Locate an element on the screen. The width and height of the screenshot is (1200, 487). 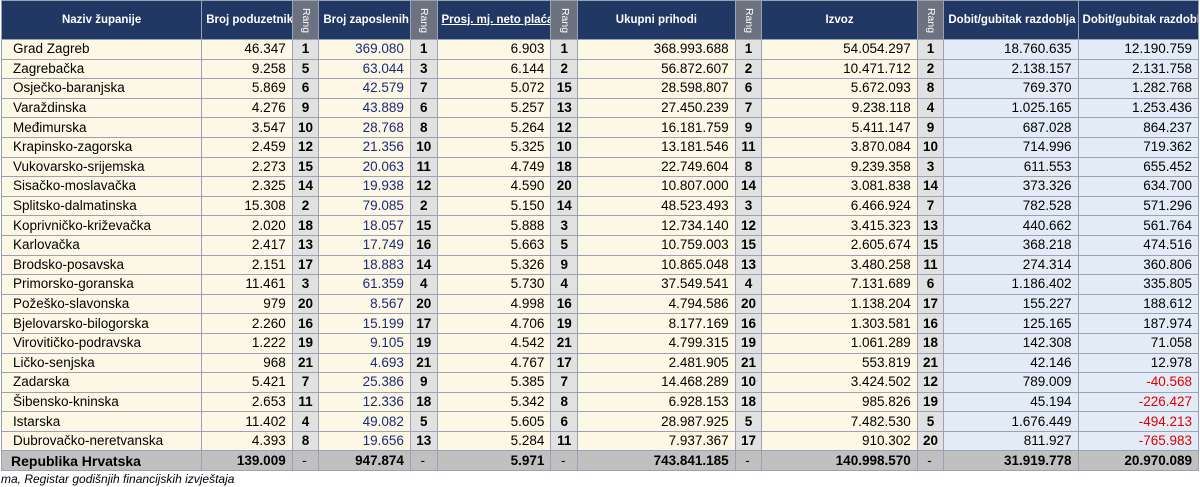
cell-avg-salary: 5.385 is located at coordinates (494, 382).